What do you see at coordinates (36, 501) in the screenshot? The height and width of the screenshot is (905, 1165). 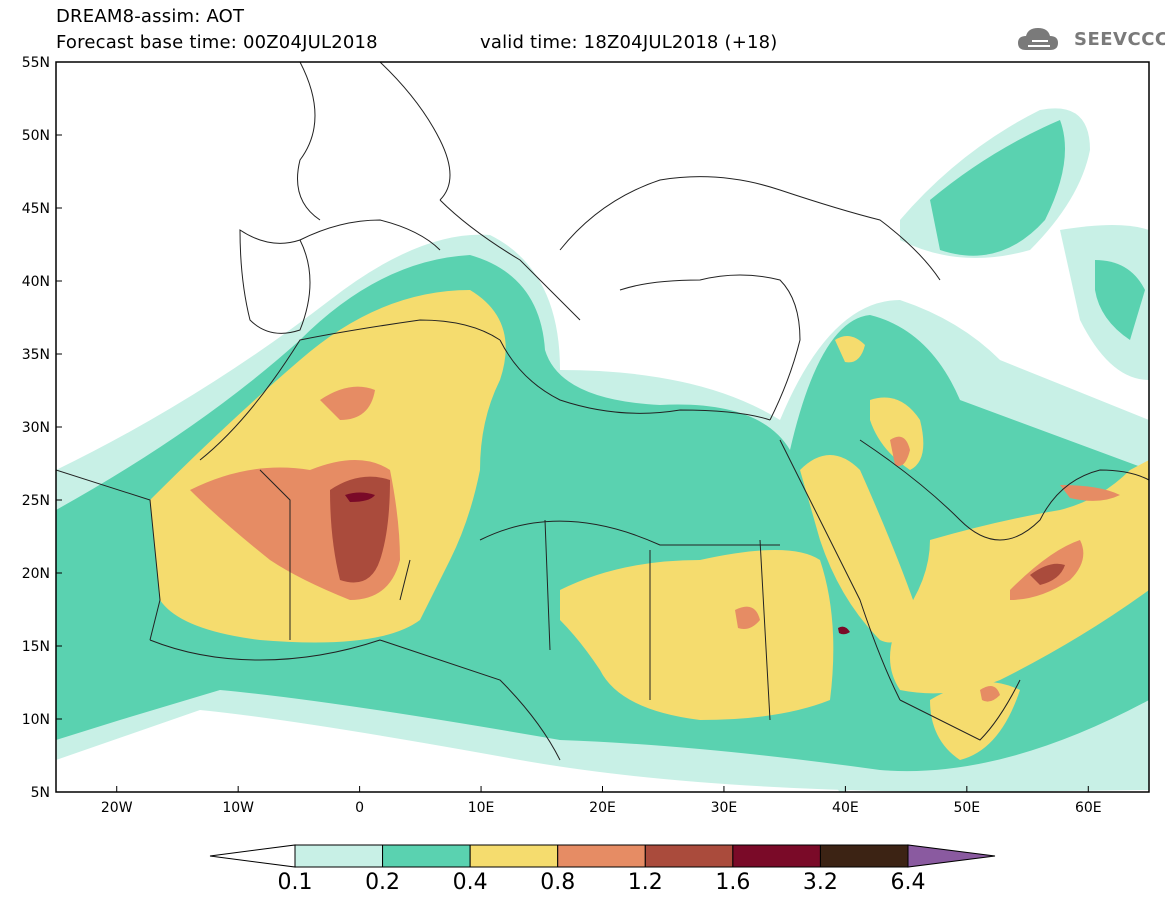 I see `lat-tick-label: 25N` at bounding box center [36, 501].